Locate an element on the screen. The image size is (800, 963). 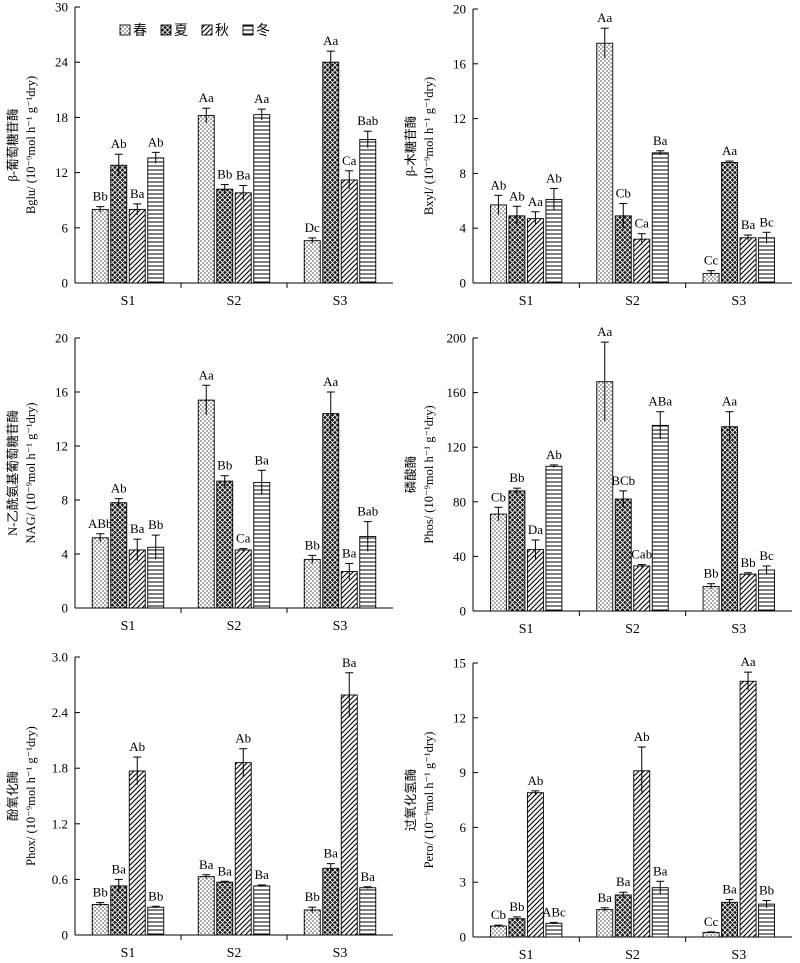
significance-label: Cab is located at coordinates (641, 554).